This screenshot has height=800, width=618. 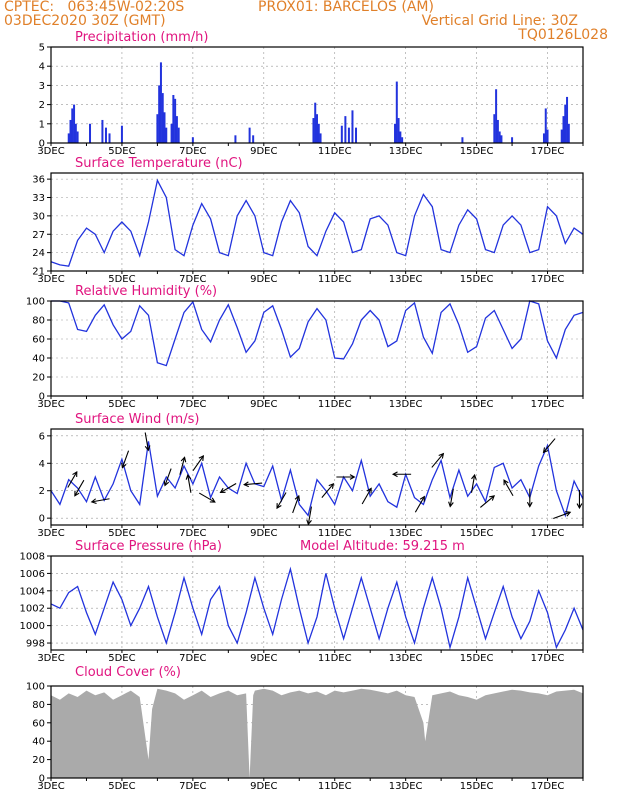 I want to click on y-tick-label-temperature: 36, so click(x=38, y=180).